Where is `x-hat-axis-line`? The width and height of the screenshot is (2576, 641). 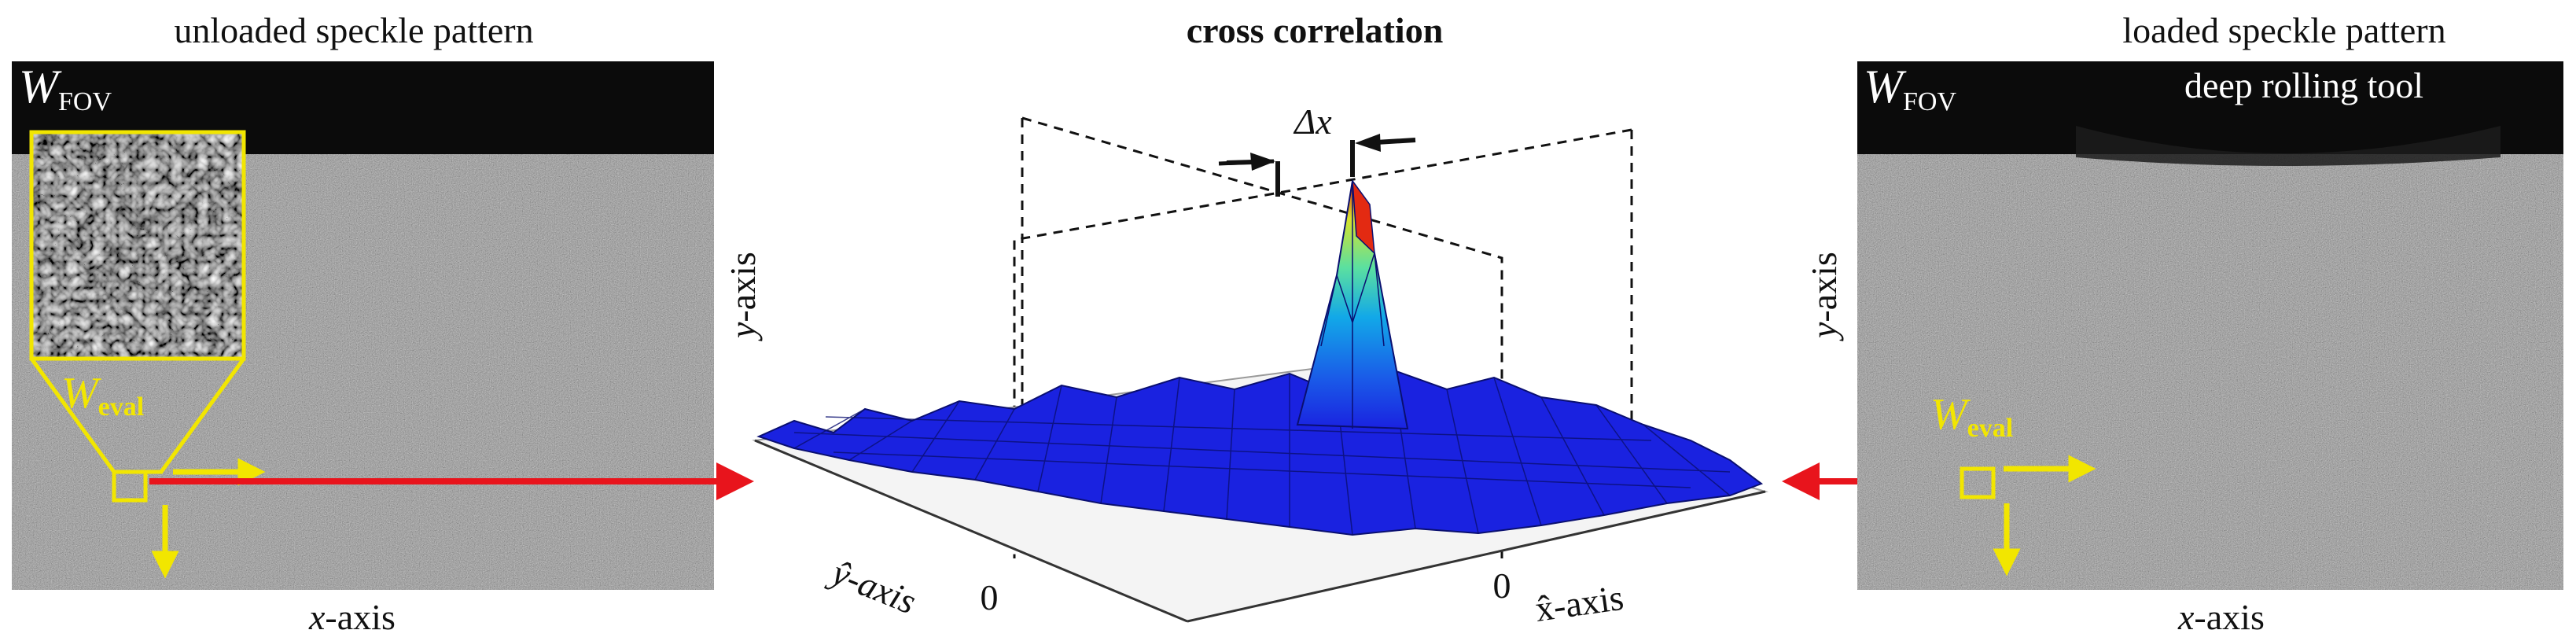 x-hat-axis-line is located at coordinates (1477, 556).